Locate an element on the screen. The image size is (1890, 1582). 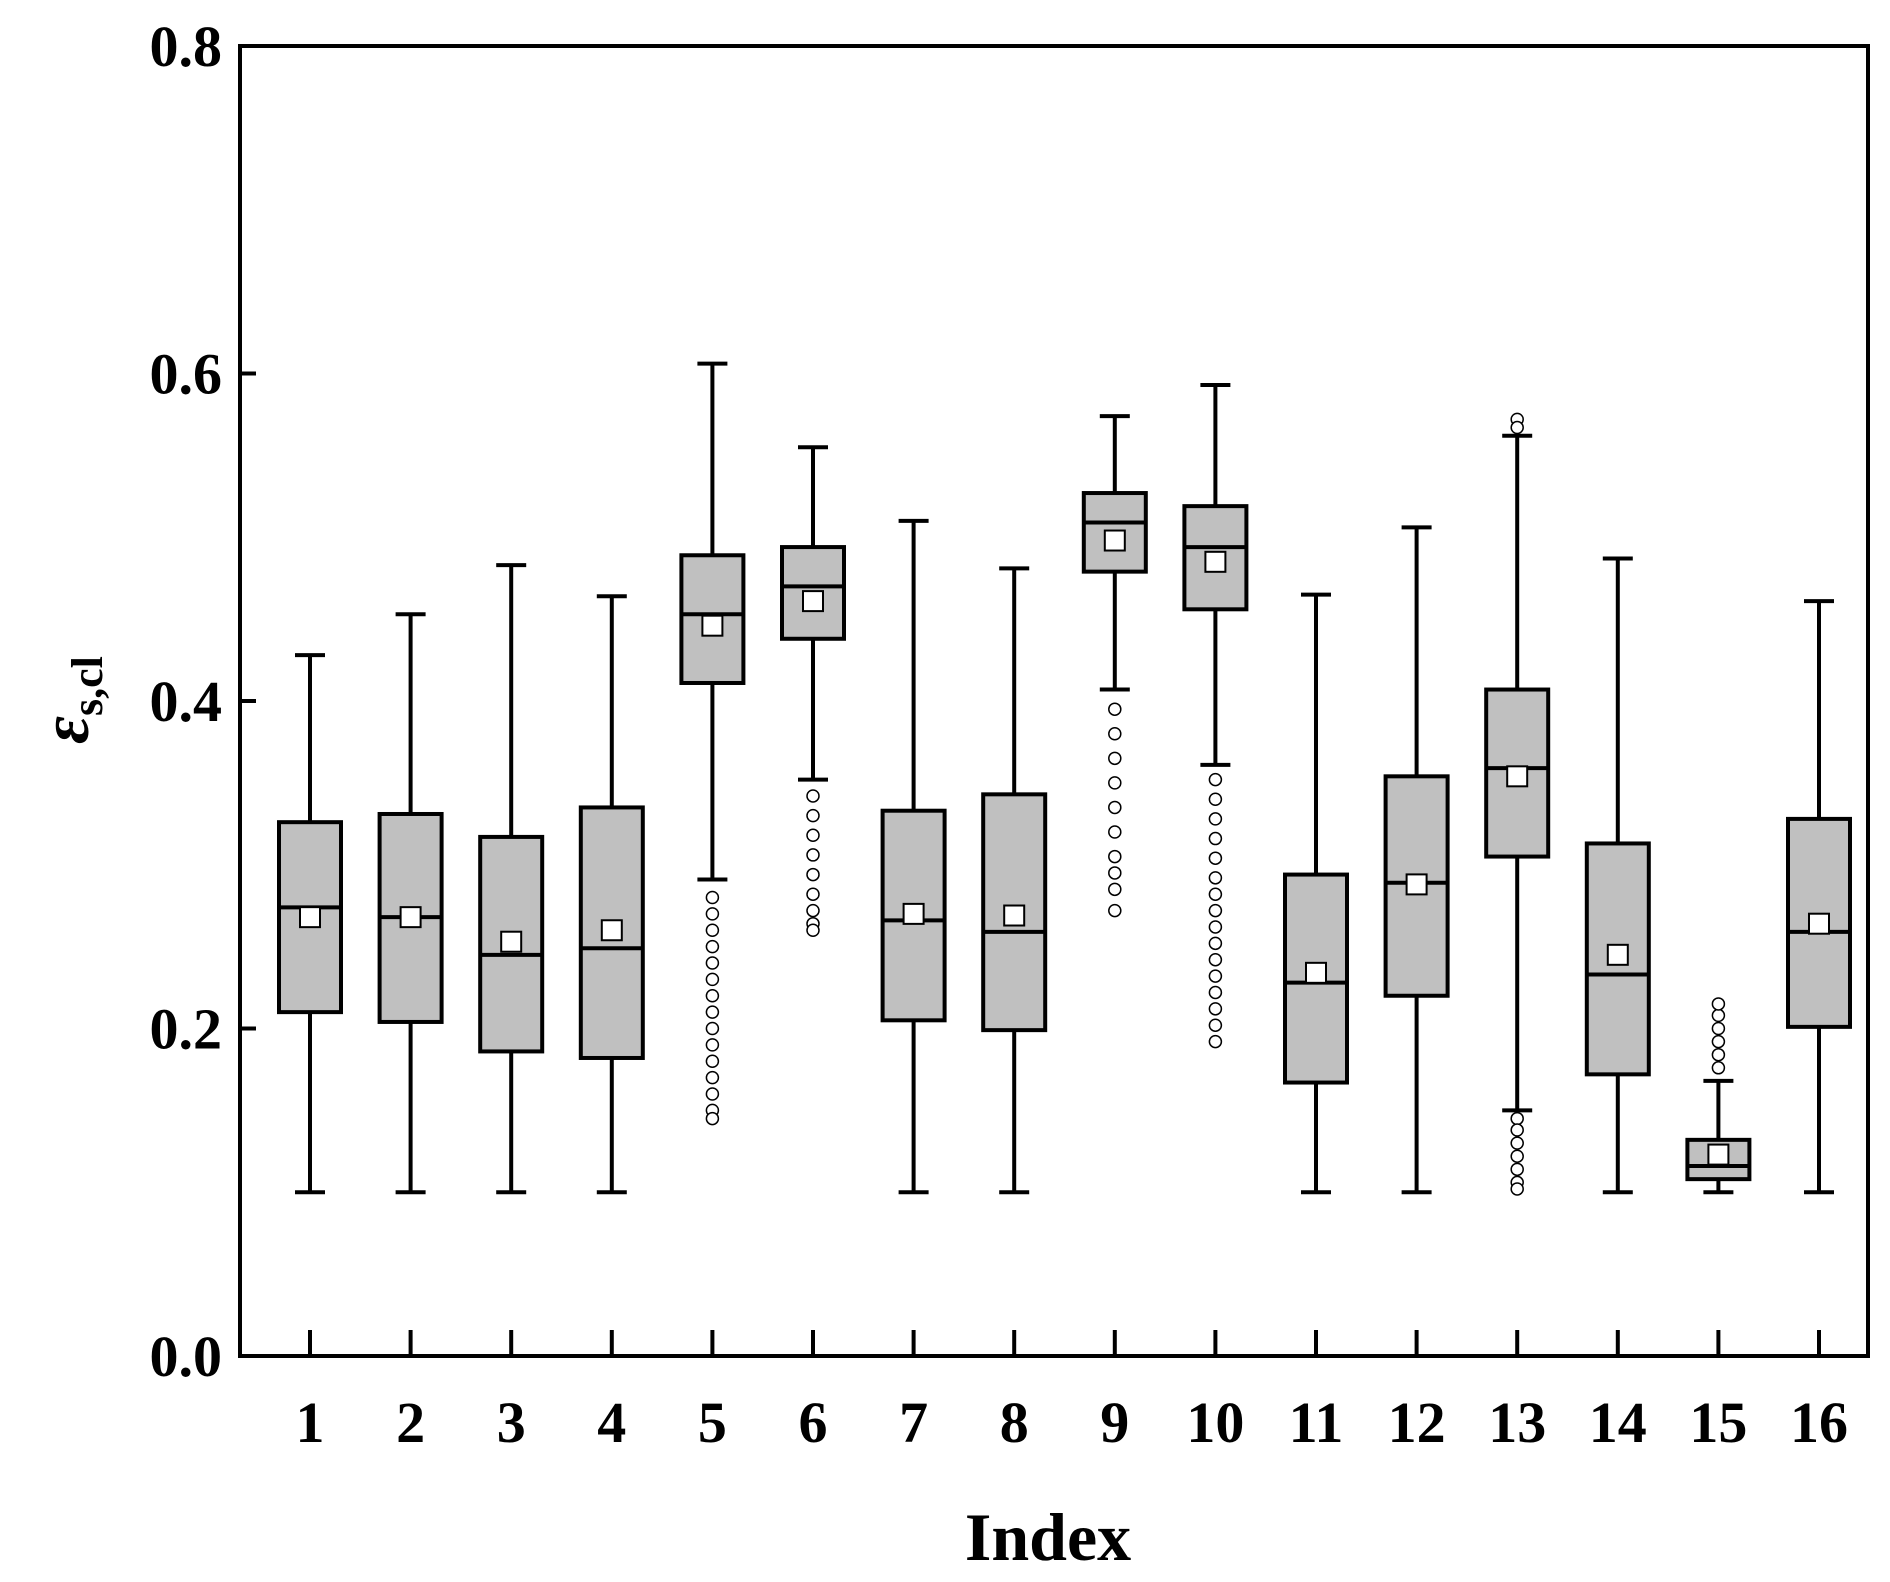
y-tick-label: 0.4 is located at coordinates (186, 701).